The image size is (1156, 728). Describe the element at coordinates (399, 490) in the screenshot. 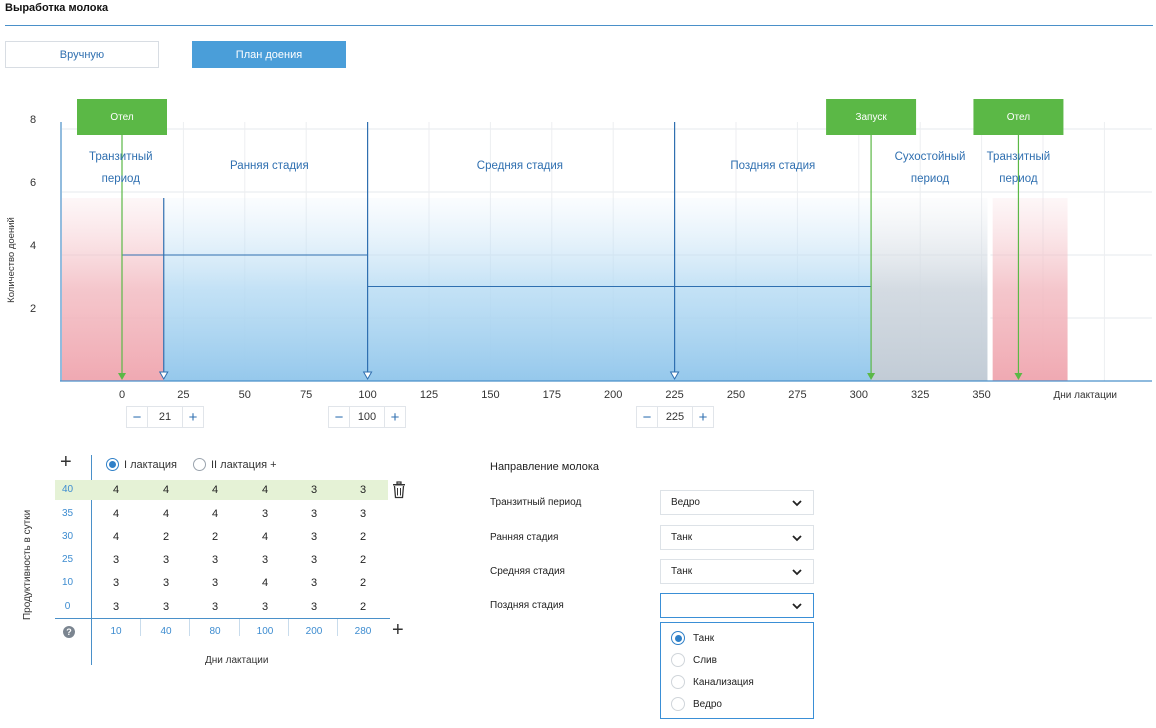

I see `trash-icon` at that location.